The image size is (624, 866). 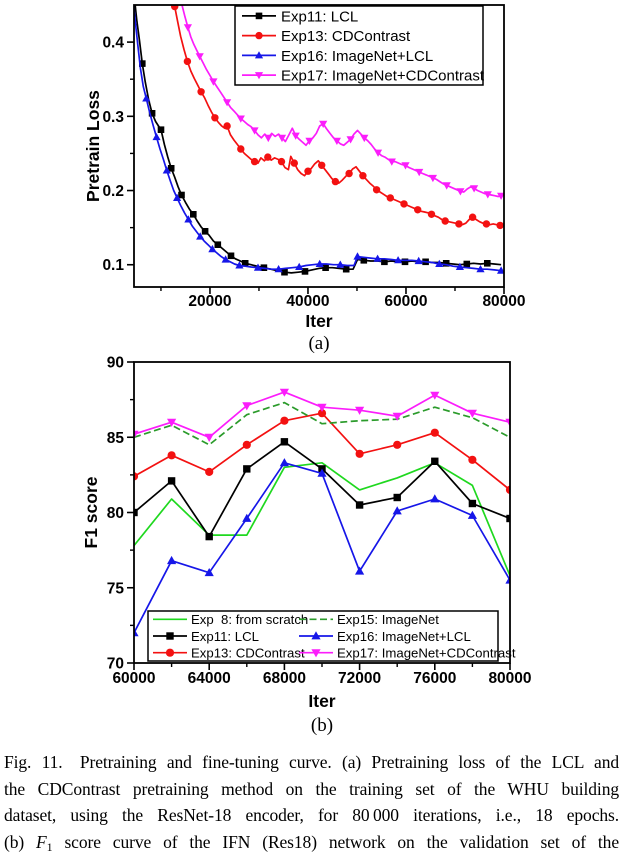 What do you see at coordinates (319, 16) in the screenshot?
I see `legend-label: Exp11: LCL` at bounding box center [319, 16].